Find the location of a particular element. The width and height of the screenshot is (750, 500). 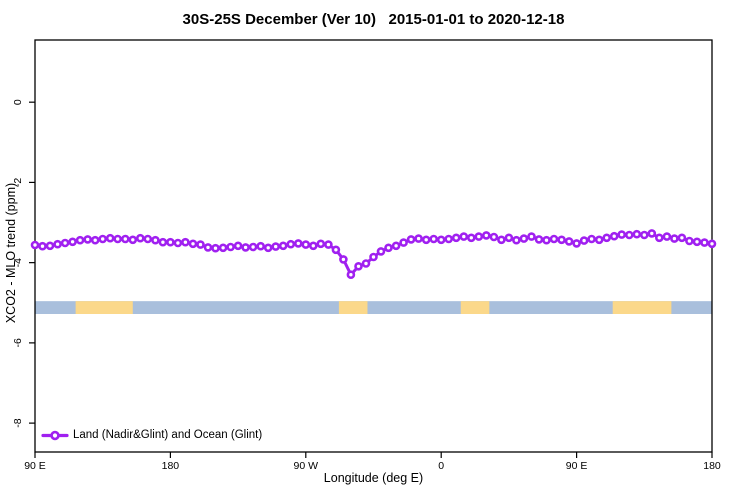

y-tick-label: -4 is located at coordinates (18, 262).